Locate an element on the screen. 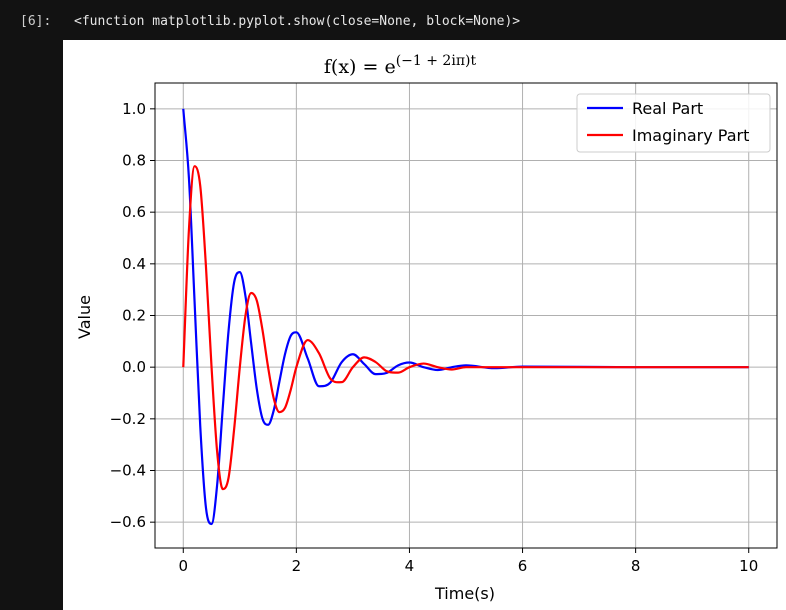 This screenshot has height=610, width=786. chart-title-main: f(x) = e is located at coordinates (360, 67).